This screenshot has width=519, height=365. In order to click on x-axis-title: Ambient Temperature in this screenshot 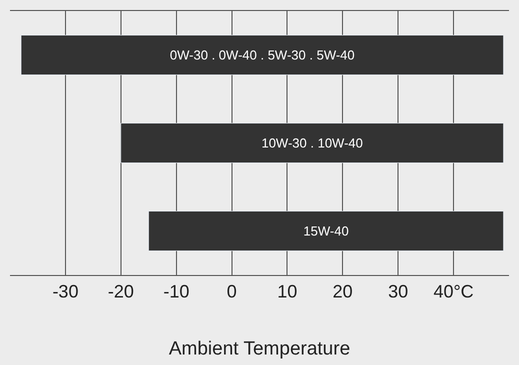, I will do `click(259, 349)`.